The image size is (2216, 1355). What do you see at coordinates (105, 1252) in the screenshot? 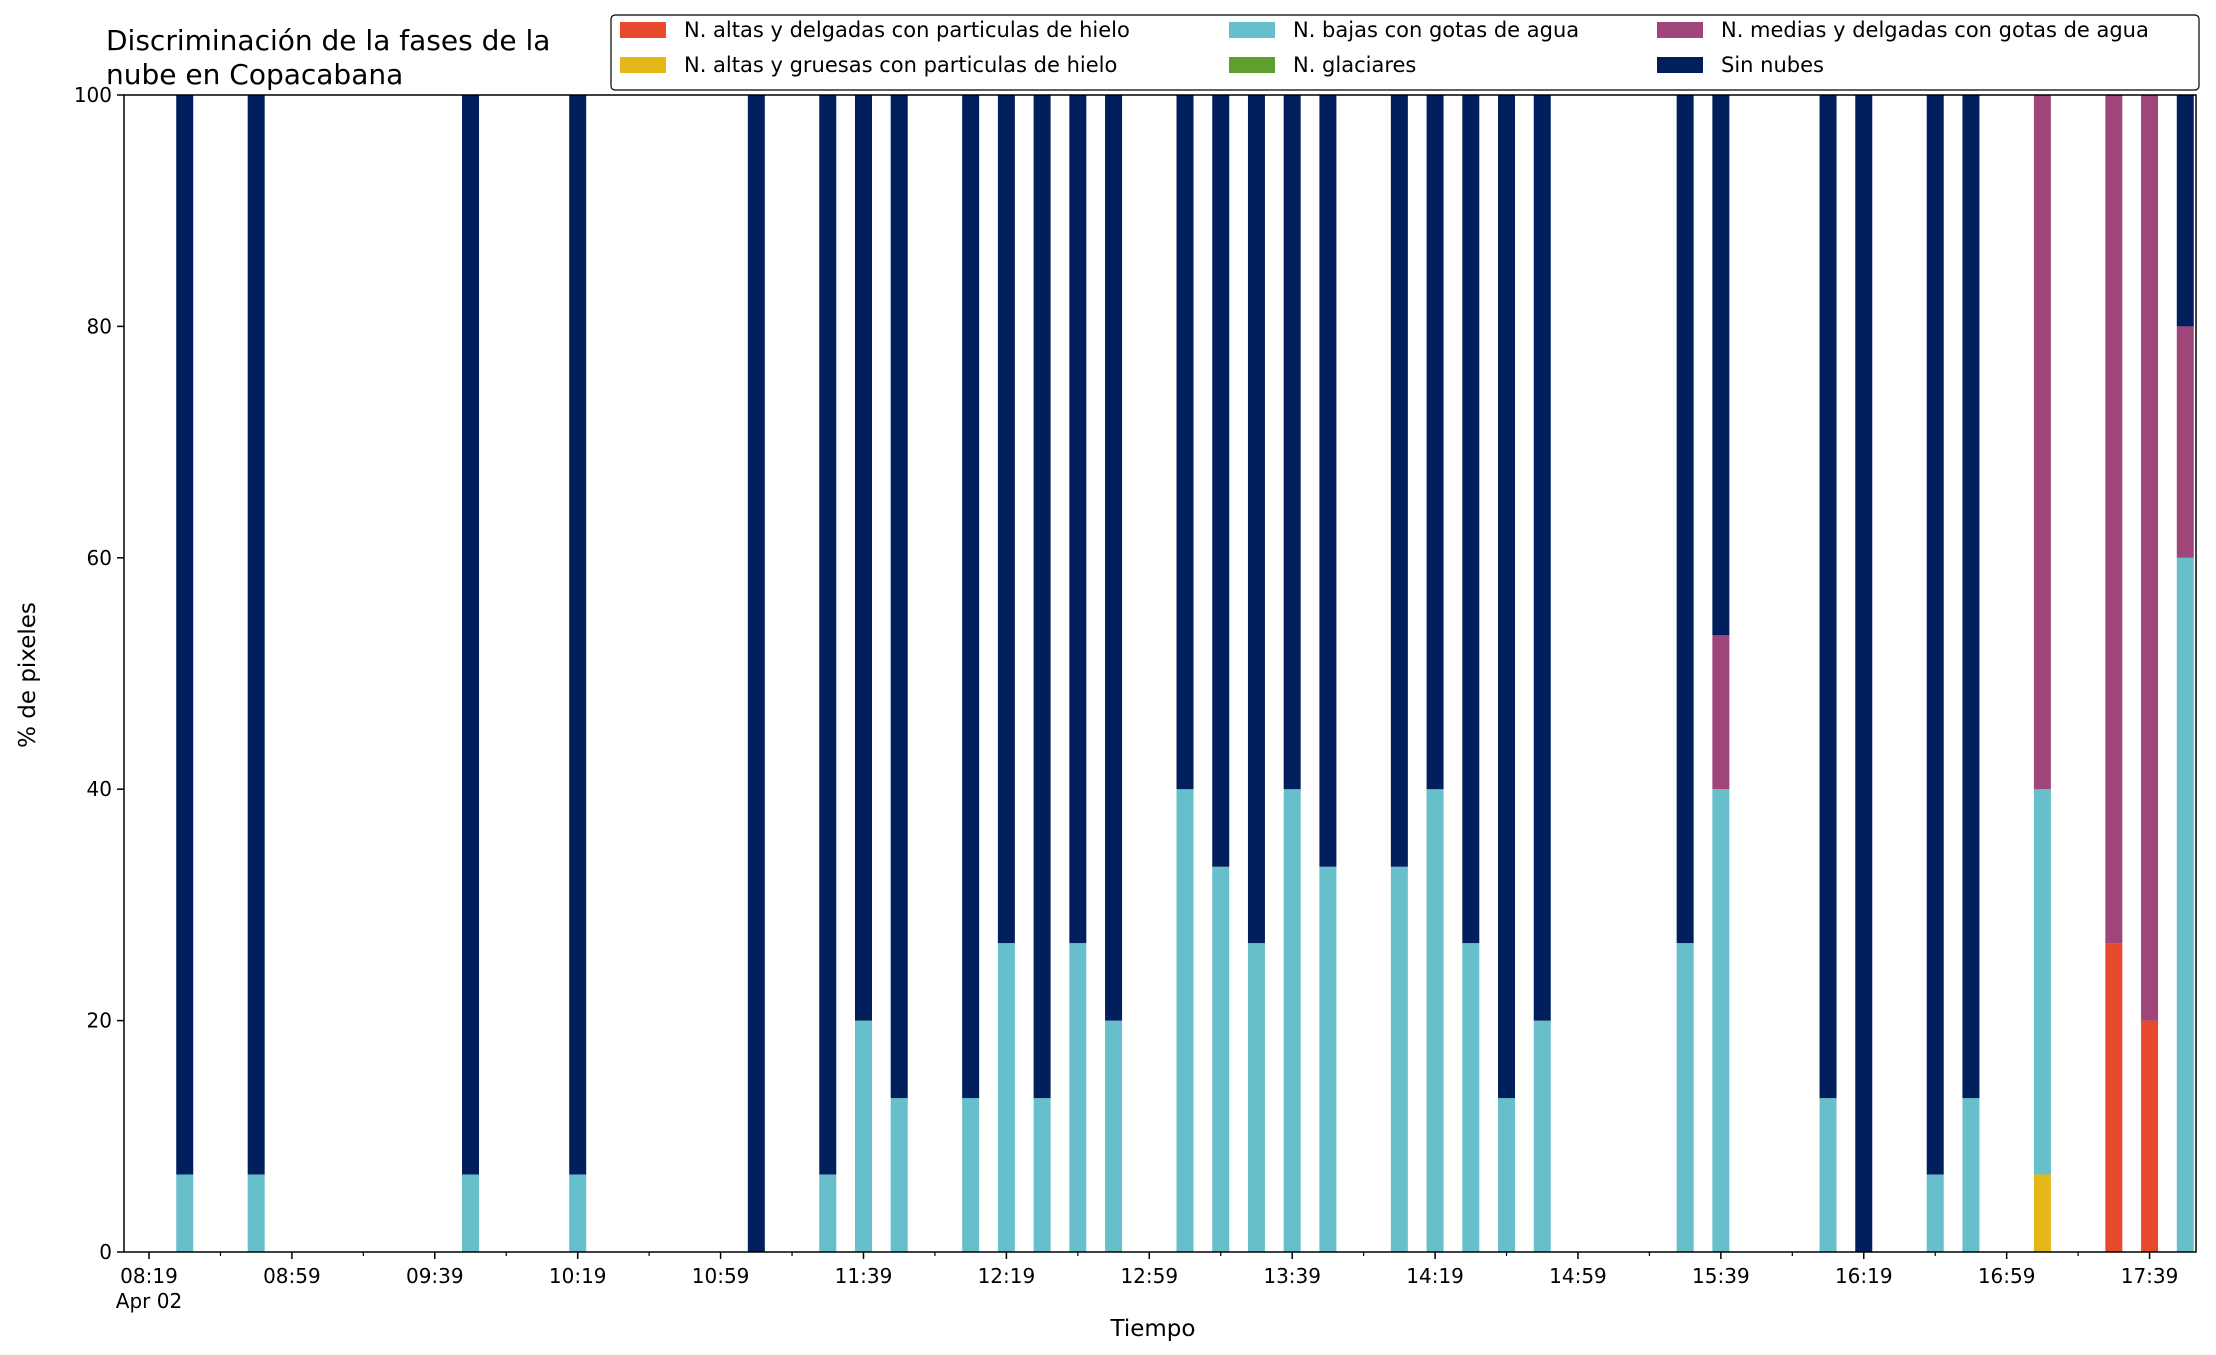
I see `y-tick-label: 0` at bounding box center [105, 1252].